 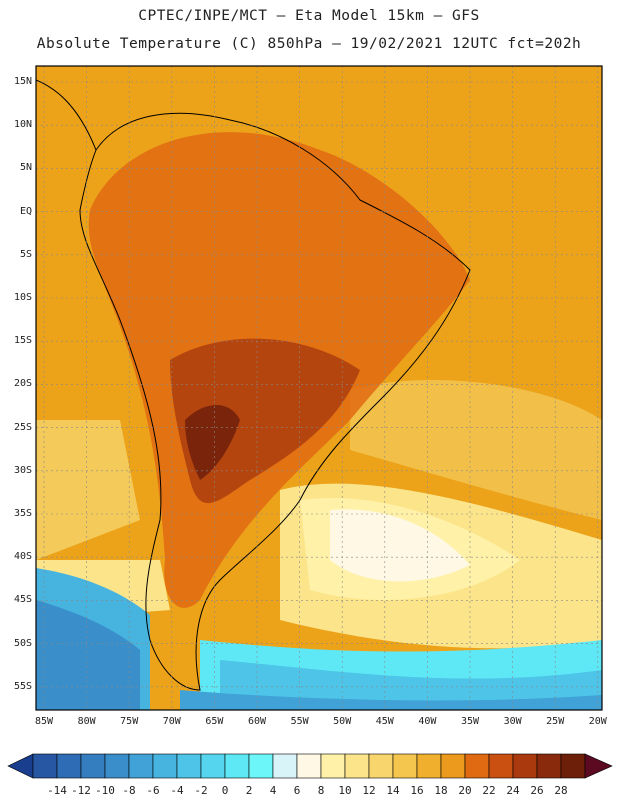 What do you see at coordinates (342, 721) in the screenshot?
I see `lon-label: 50W` at bounding box center [342, 721].